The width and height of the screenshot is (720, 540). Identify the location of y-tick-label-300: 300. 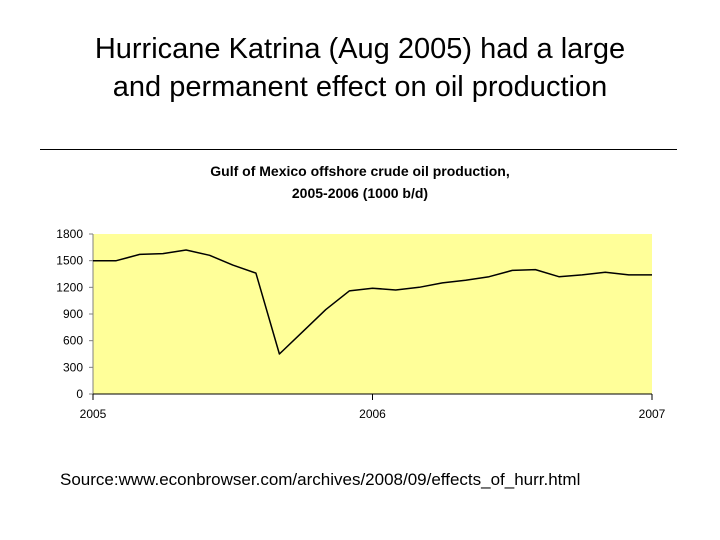
(73, 367).